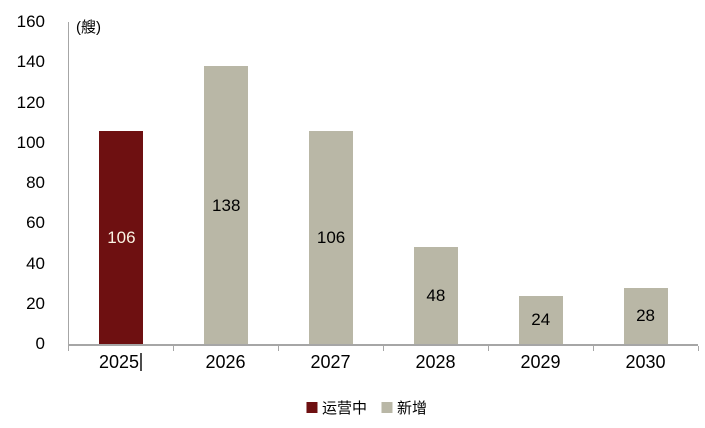  I want to click on x-tick-label-2030: 2030, so click(645, 361).